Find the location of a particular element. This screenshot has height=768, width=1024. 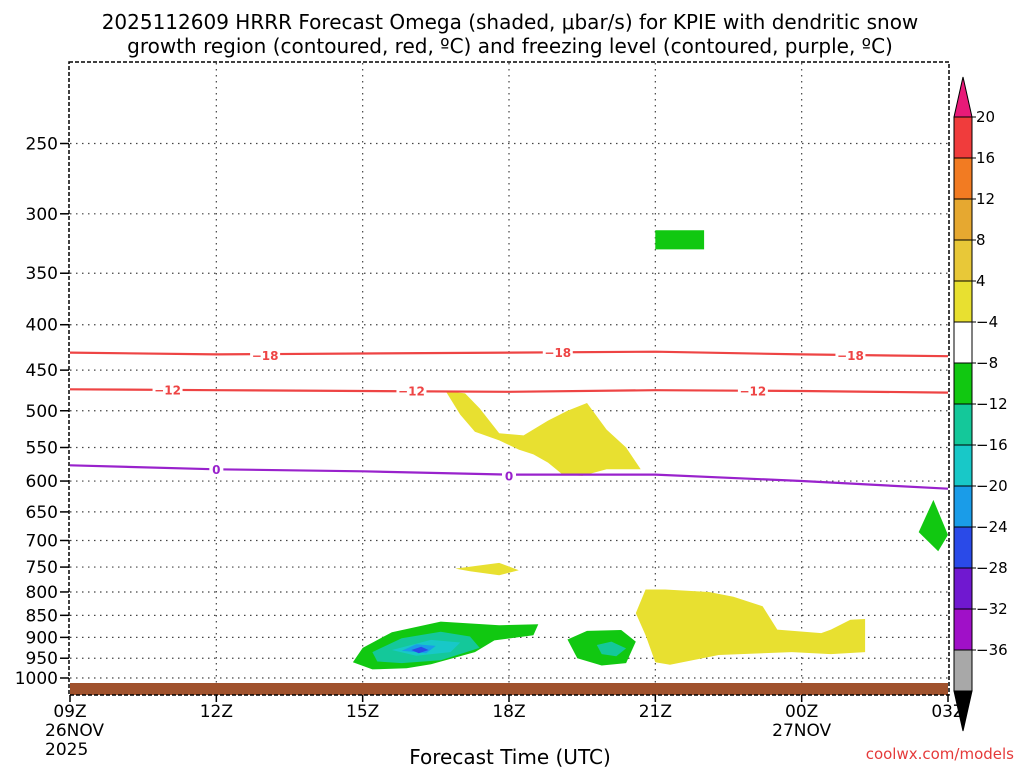

omega-region-yellow-small is located at coordinates (487, 569).